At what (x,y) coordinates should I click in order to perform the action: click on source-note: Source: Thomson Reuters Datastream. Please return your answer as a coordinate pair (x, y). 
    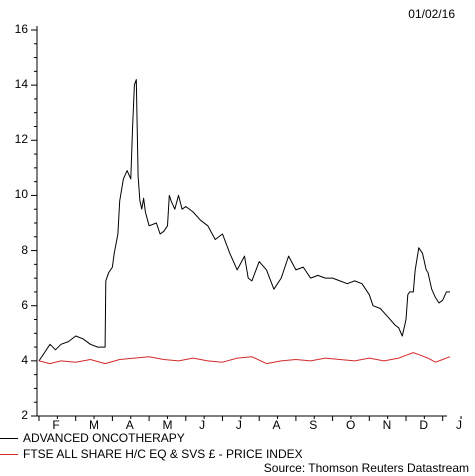
    Looking at the image, I should click on (366, 468).